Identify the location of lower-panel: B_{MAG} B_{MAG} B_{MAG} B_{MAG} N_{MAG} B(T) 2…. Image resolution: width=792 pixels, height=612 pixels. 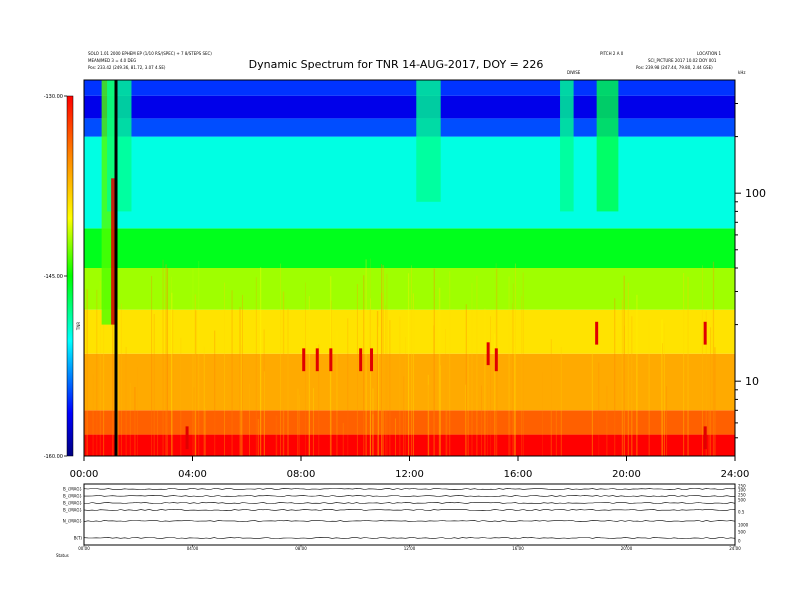
(402, 520).